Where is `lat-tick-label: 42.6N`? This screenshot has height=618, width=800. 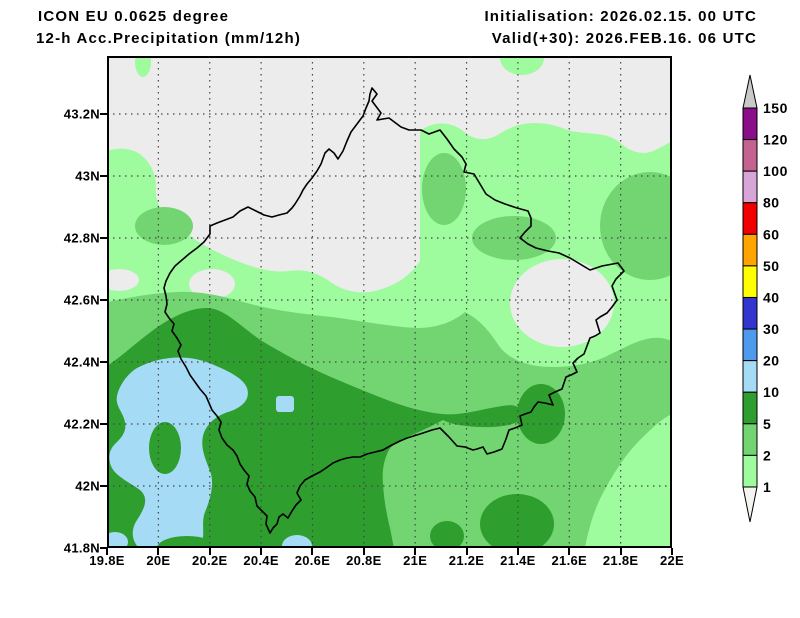
lat-tick-label: 42.6N is located at coordinates (81, 300).